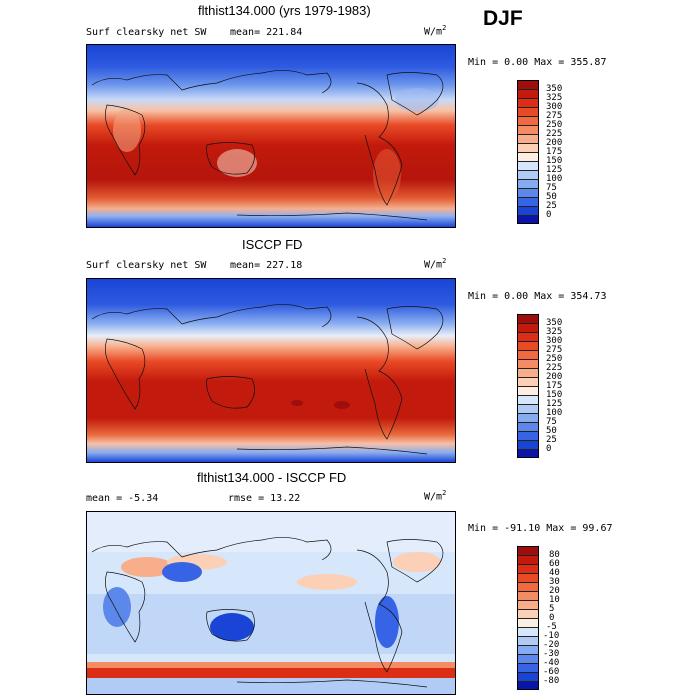 This screenshot has height=700, width=700. I want to click on panel-2-units: W/m2, so click(435, 264).